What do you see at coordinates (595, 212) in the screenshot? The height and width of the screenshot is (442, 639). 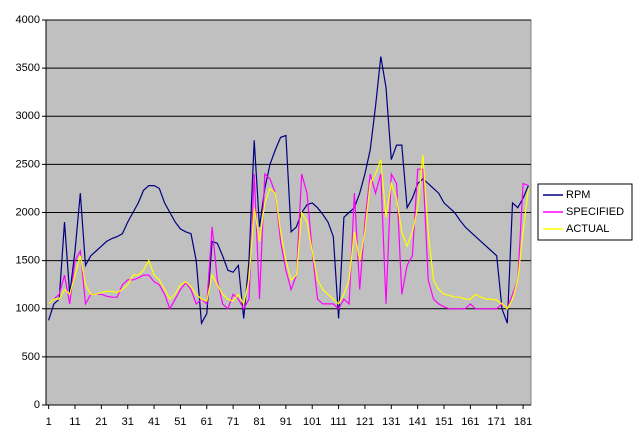 I see `legend-label: SPECIFIED` at bounding box center [595, 212].